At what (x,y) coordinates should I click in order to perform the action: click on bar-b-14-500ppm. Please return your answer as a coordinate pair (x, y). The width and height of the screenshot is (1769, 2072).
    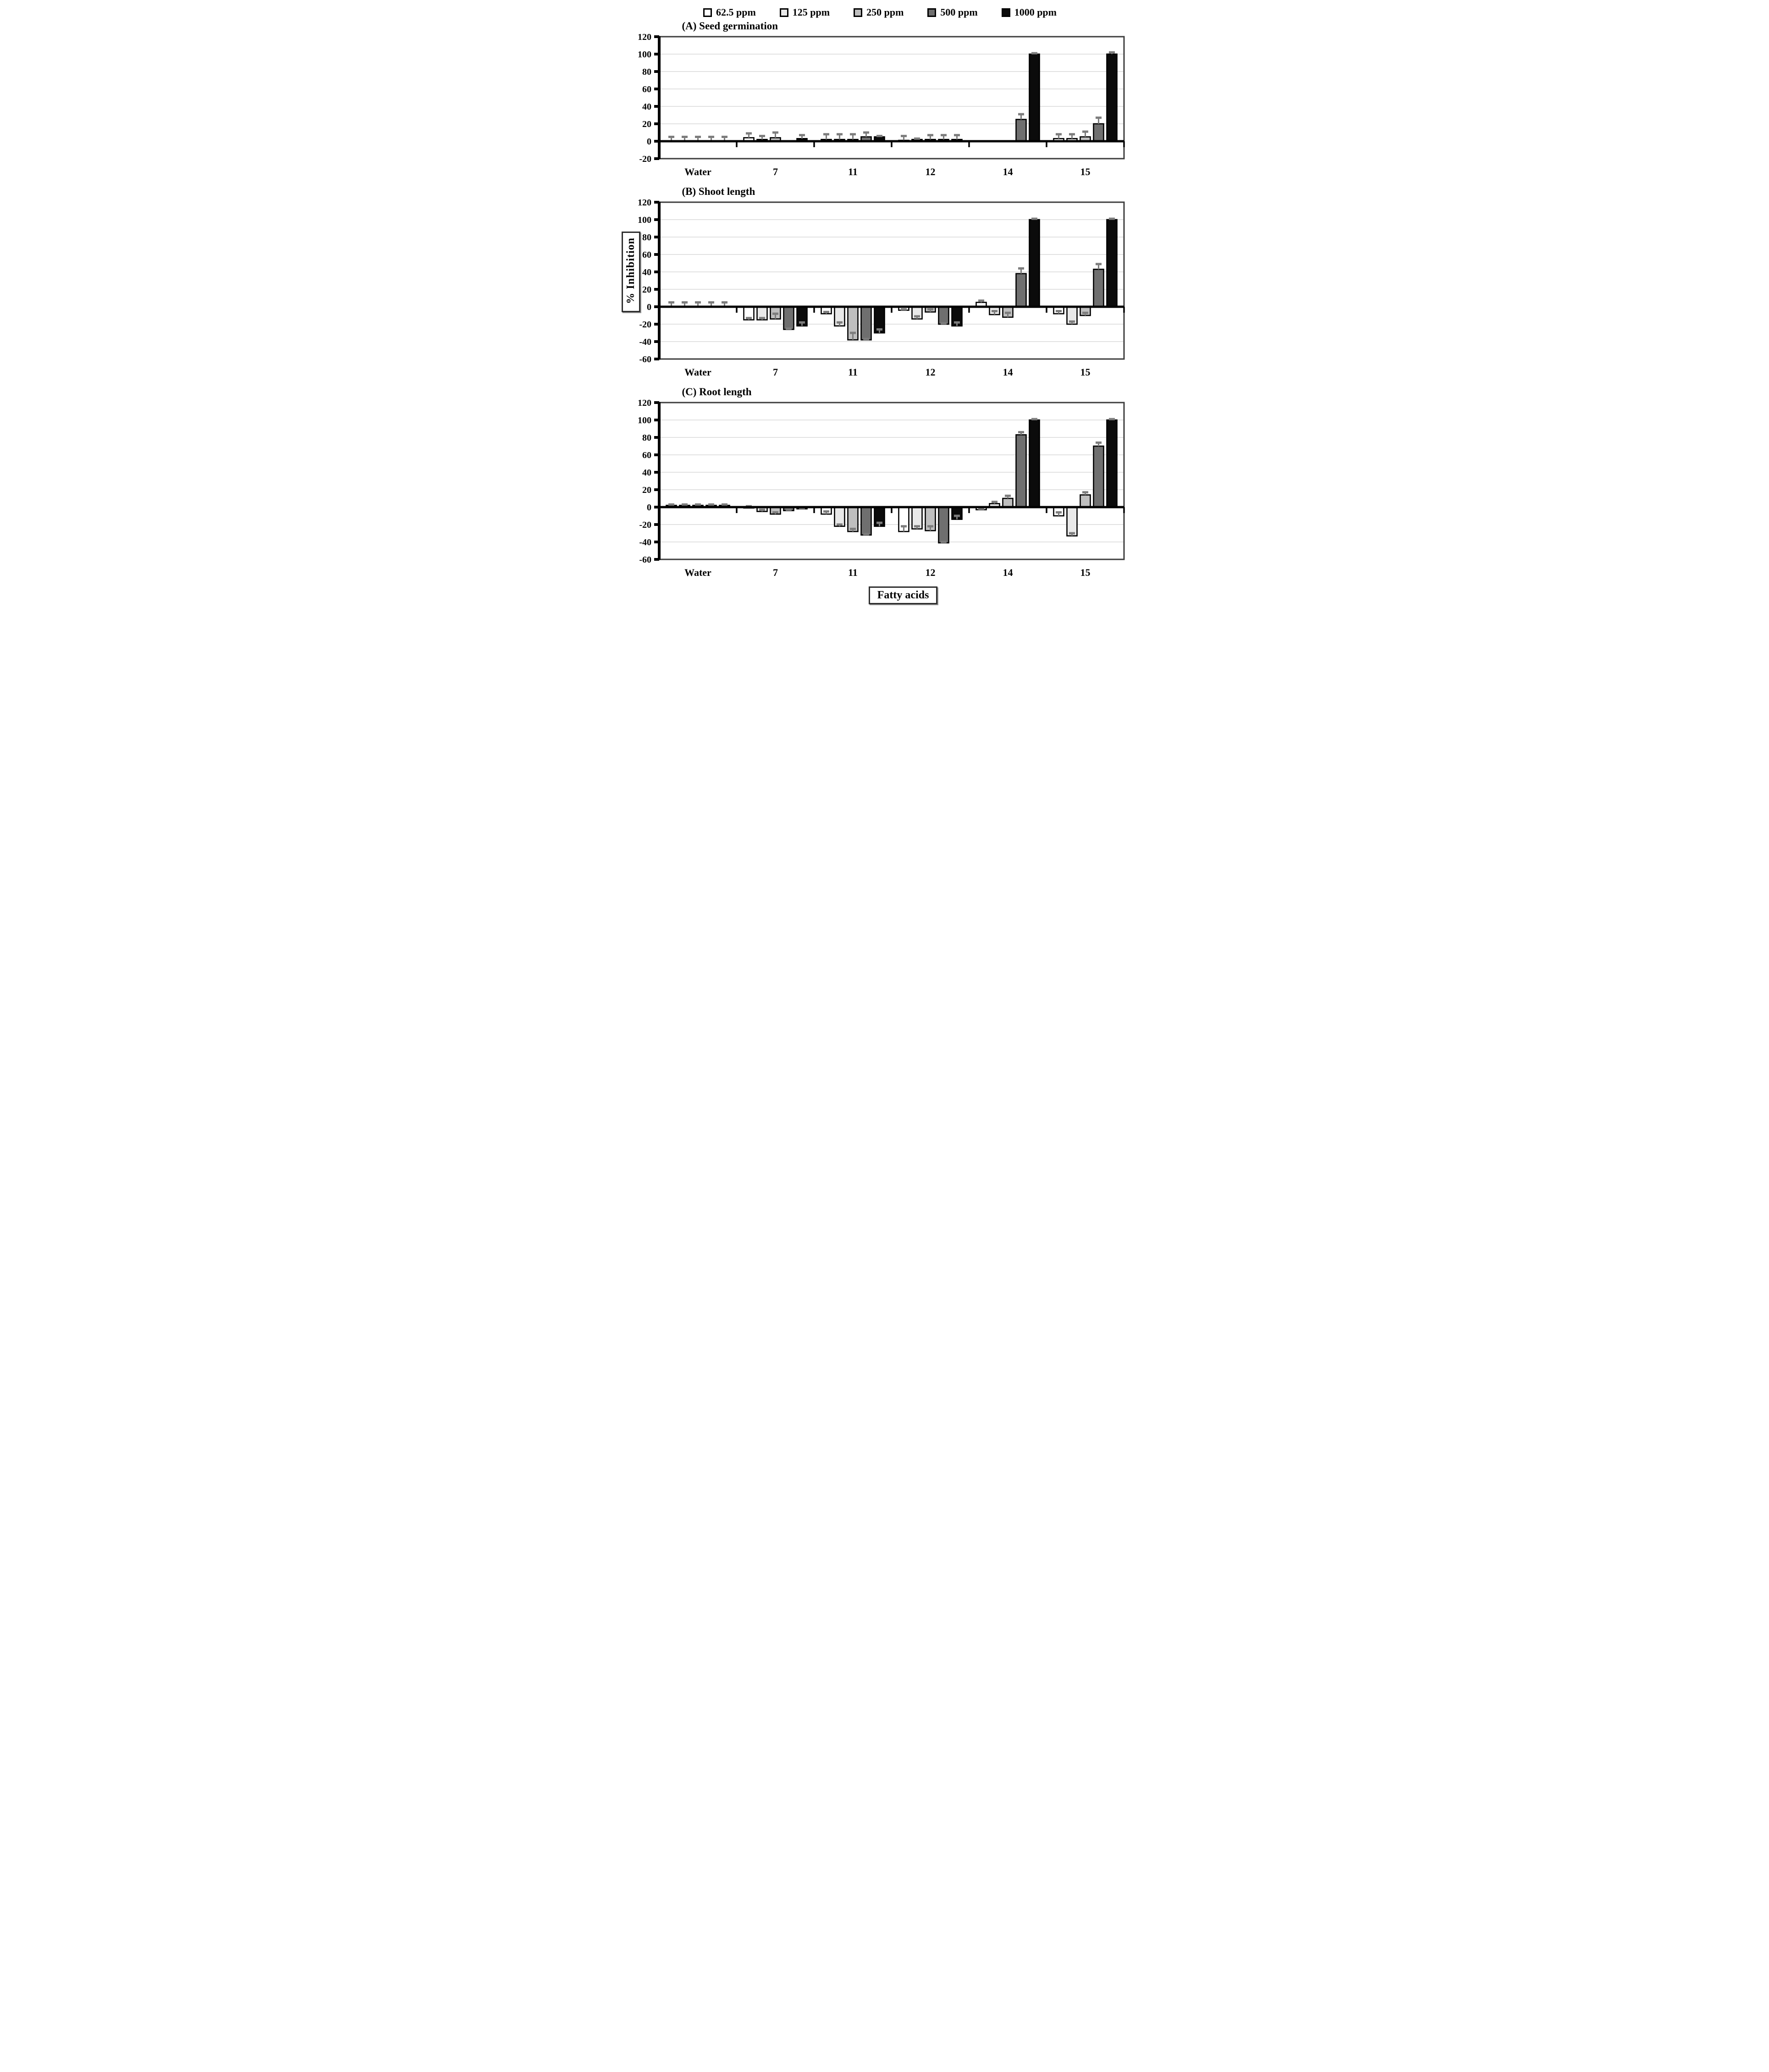
    Looking at the image, I should click on (1021, 290).